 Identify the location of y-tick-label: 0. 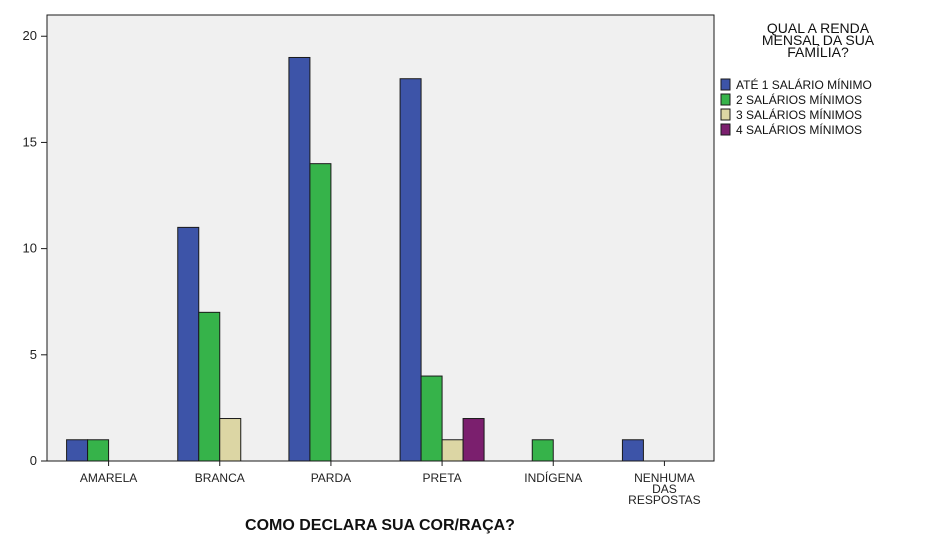
(33, 460).